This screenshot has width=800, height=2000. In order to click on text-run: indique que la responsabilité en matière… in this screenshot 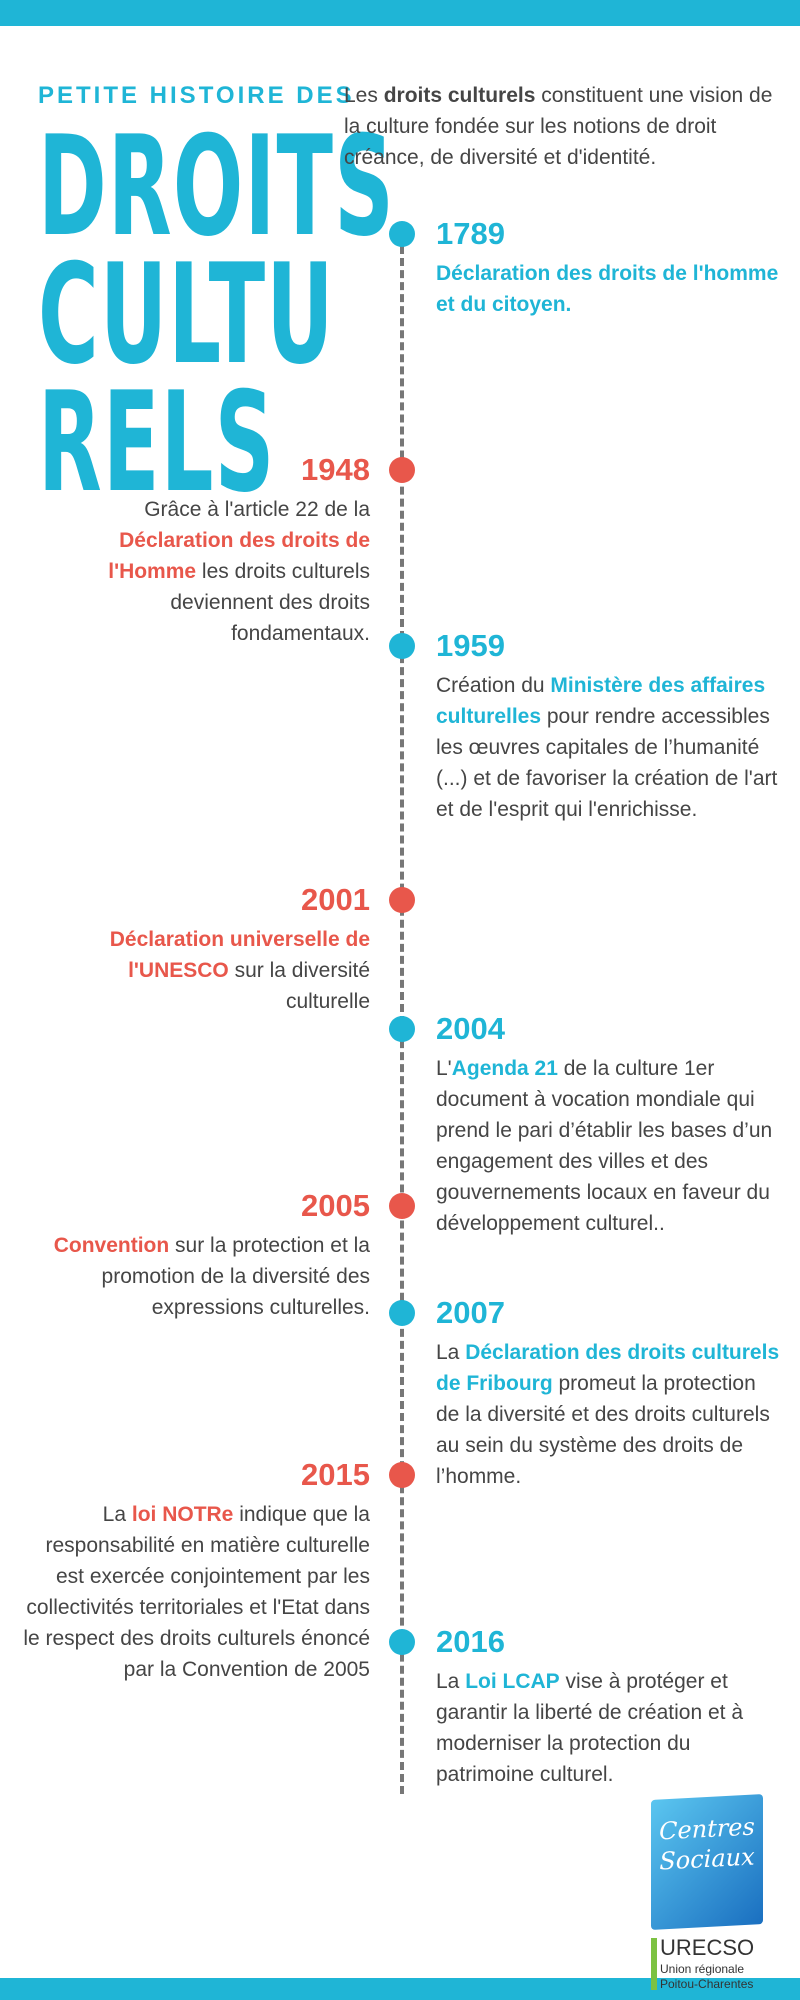, I will do `click(196, 1592)`.